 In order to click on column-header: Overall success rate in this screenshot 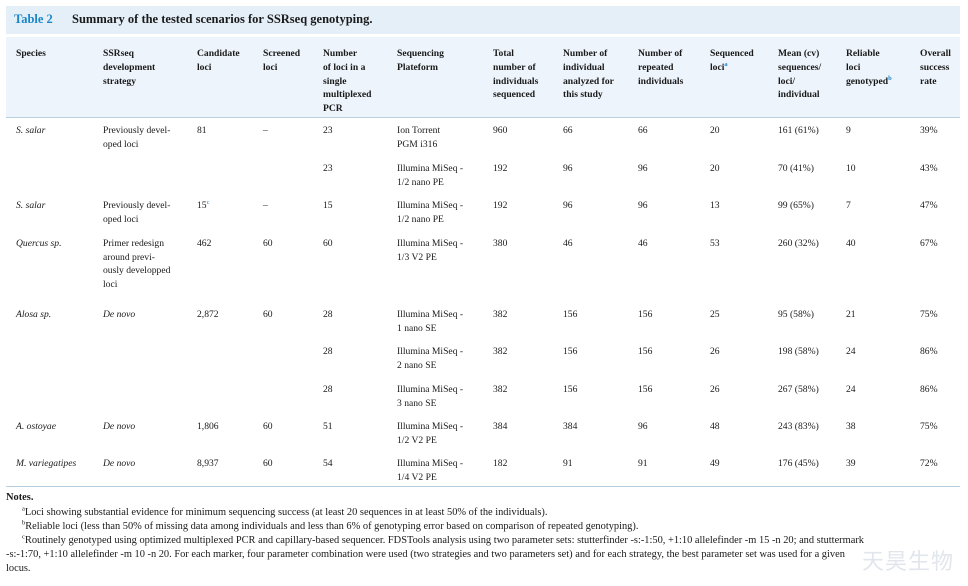, I will do `click(935, 67)`.